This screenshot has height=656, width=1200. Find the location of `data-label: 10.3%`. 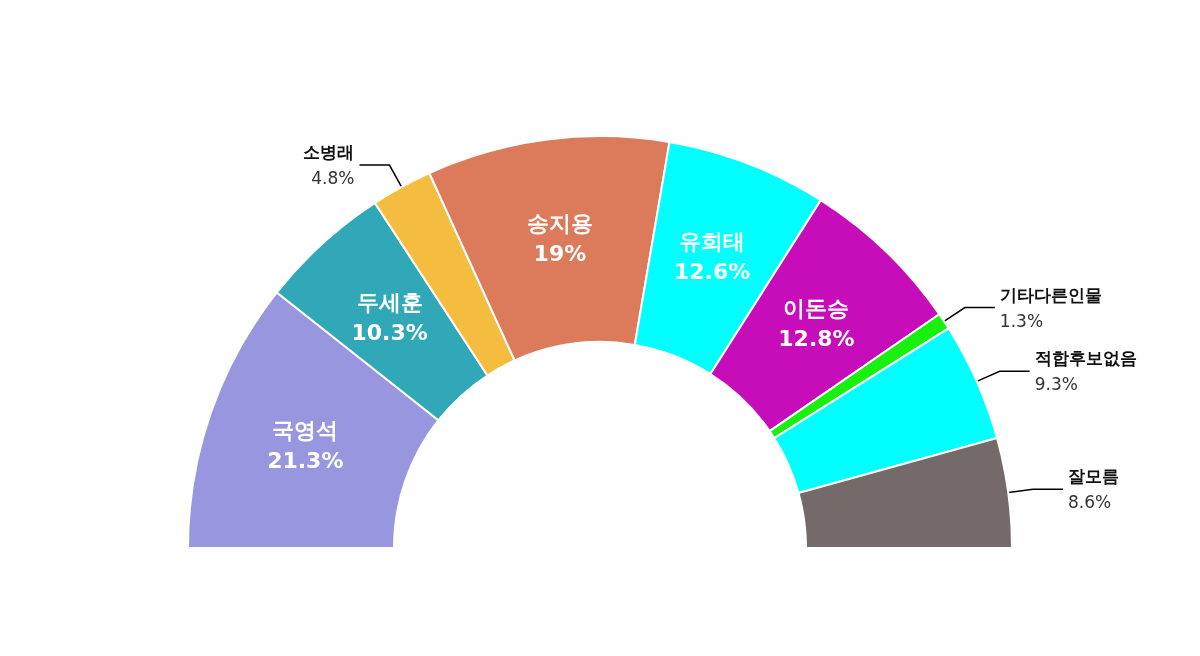

data-label: 10.3% is located at coordinates (389, 333).